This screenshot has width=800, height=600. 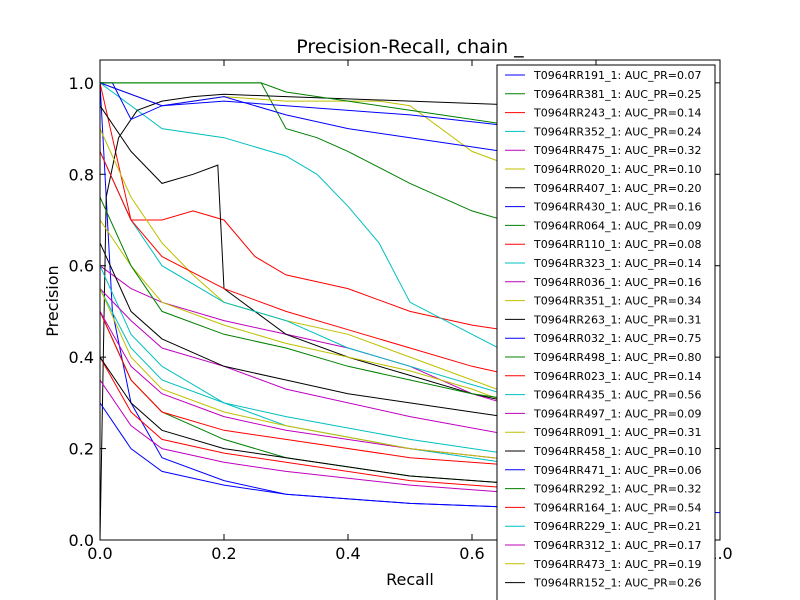 What do you see at coordinates (99, 553) in the screenshot?
I see `x-tick-label: 0.0` at bounding box center [99, 553].